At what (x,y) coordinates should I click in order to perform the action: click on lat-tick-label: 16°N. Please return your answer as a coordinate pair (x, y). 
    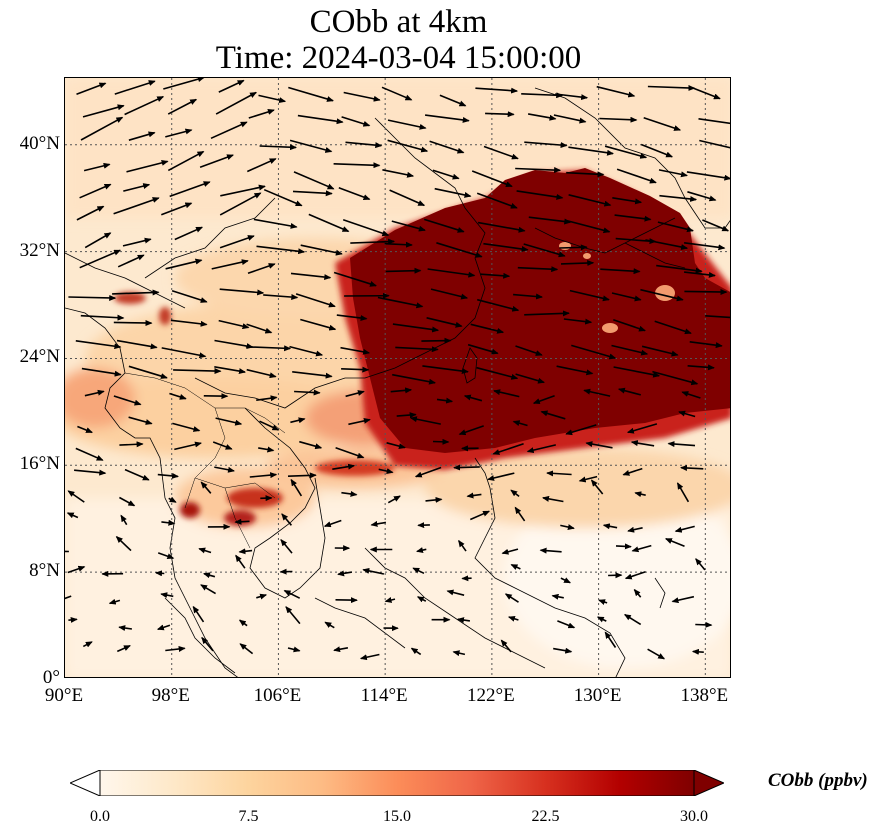
    Looking at the image, I should click on (39, 464).